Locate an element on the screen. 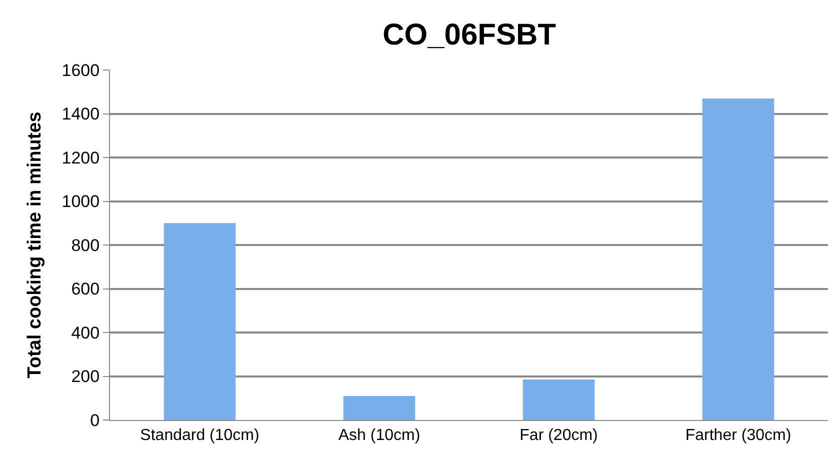  y-tick-label: 1200 is located at coordinates (81, 158).